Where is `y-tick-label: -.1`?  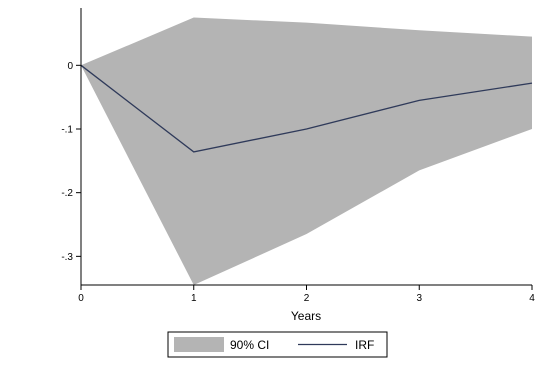
y-tick-label: -.1 is located at coordinates (67, 129).